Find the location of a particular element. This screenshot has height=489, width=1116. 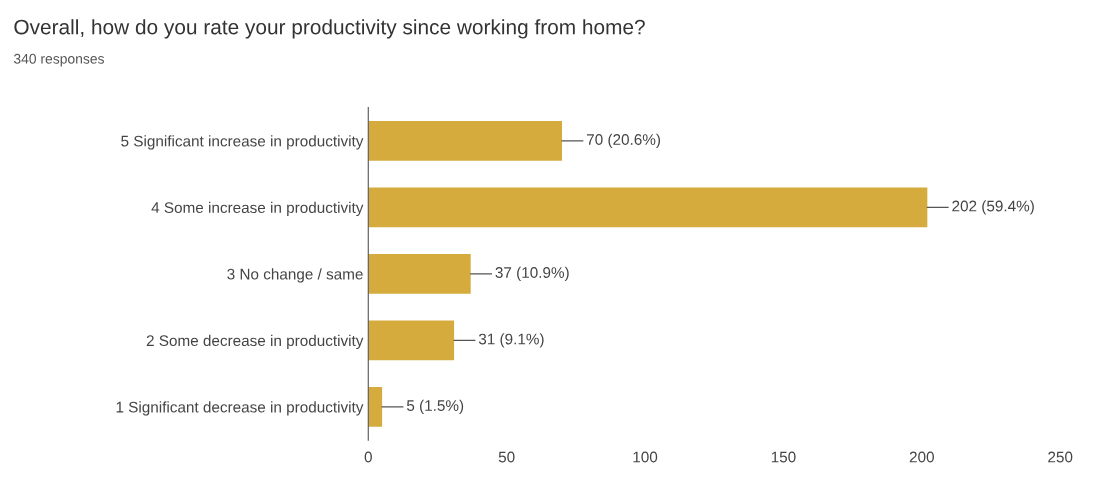

x-tick-label: 50 is located at coordinates (506, 457).